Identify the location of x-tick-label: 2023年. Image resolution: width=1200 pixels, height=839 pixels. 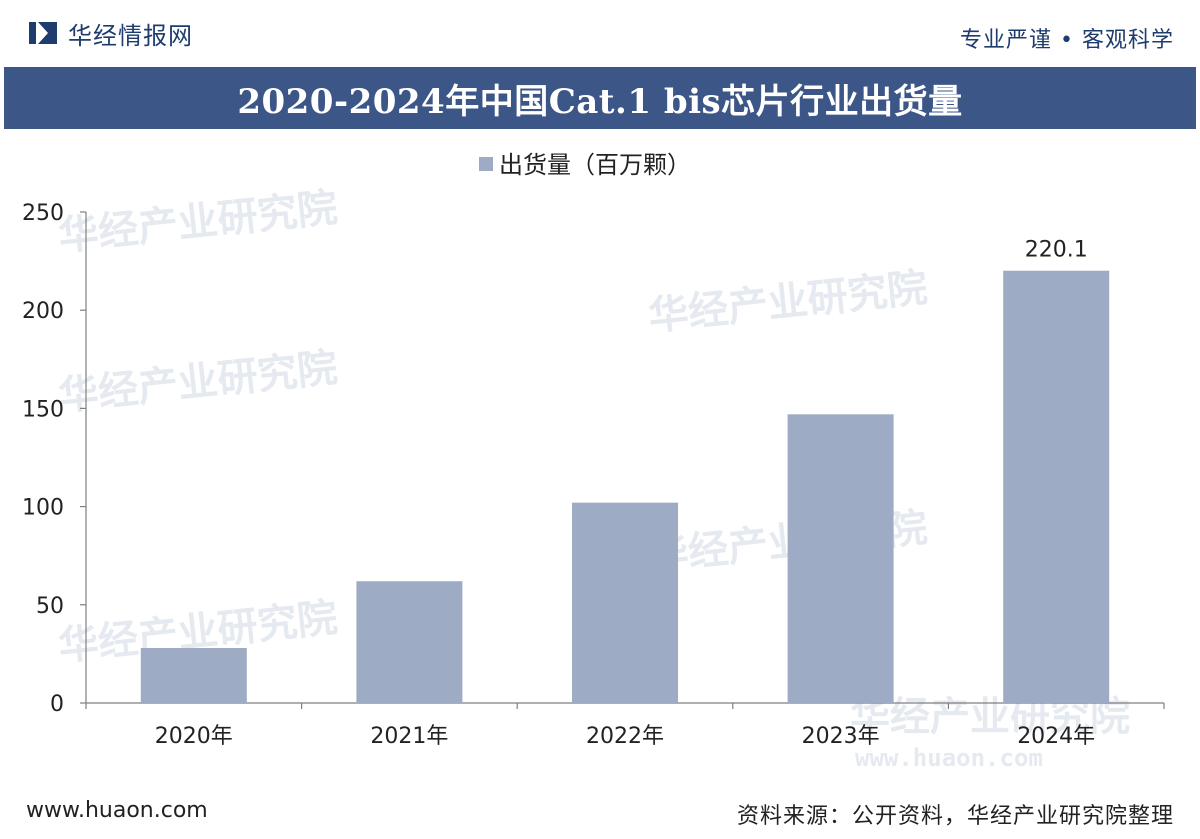
(841, 736).